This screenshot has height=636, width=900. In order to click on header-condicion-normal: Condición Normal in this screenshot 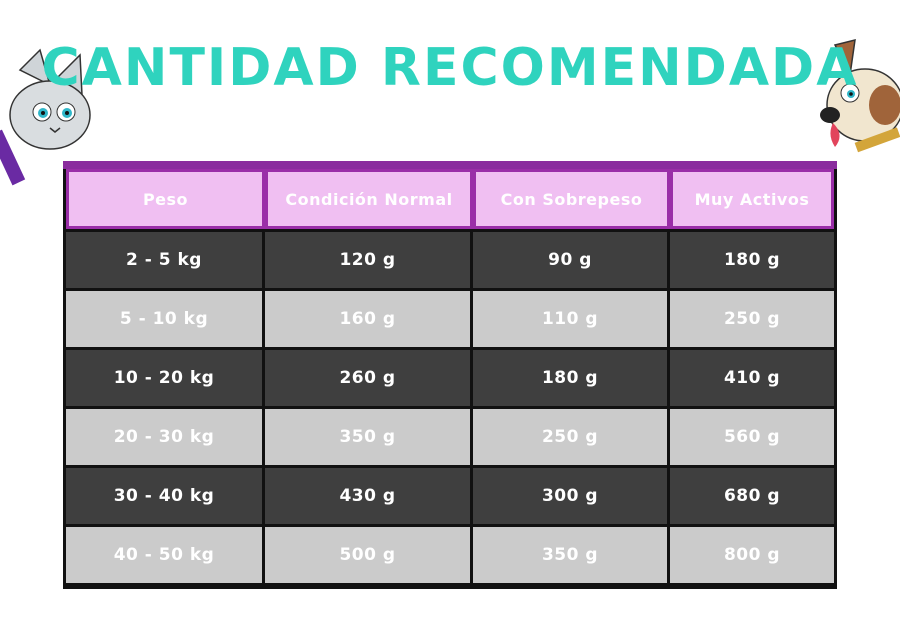, I will do `click(369, 199)`.